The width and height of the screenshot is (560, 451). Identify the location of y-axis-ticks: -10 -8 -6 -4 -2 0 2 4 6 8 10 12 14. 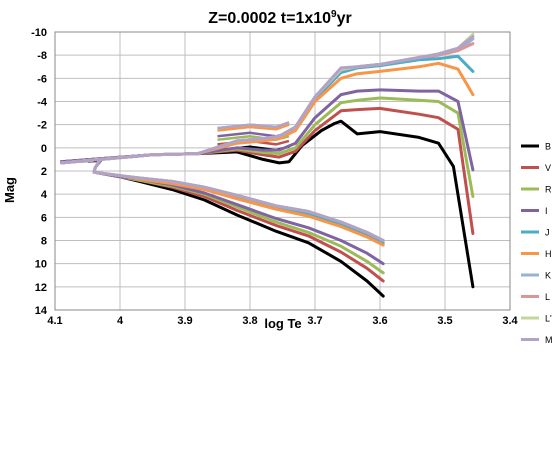
(39, 172).